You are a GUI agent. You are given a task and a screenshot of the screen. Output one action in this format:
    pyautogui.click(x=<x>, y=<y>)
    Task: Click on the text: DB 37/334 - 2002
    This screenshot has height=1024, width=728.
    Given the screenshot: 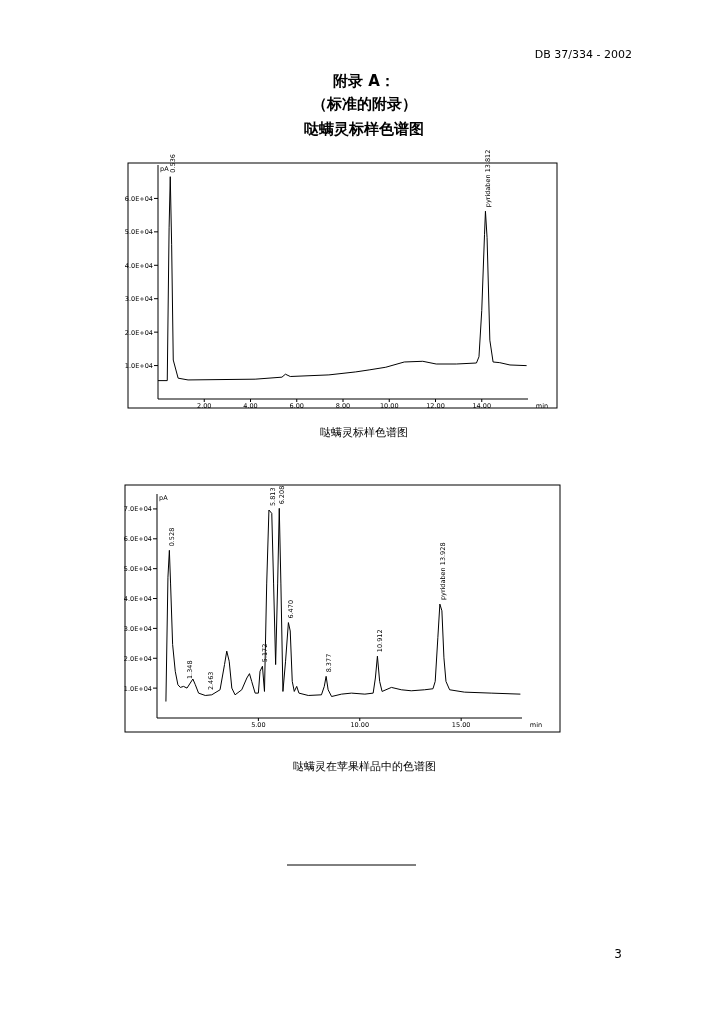 What is the action you would take?
    pyautogui.click(x=583, y=54)
    